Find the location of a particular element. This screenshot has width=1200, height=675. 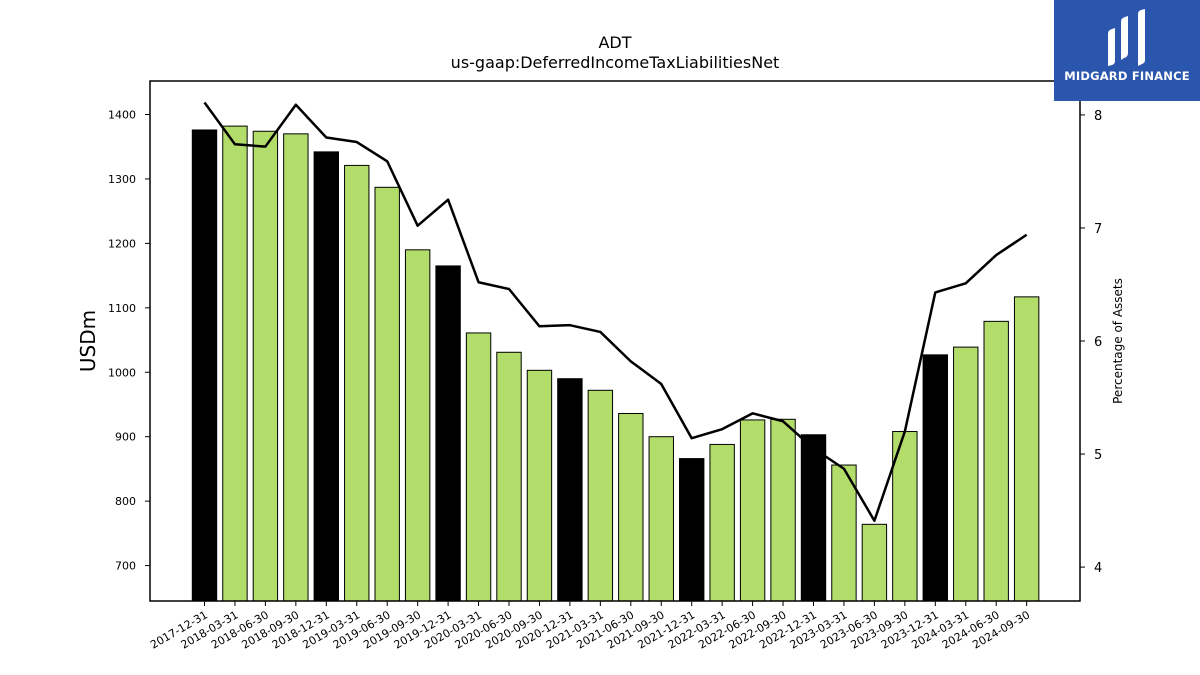

y2-tick-label: 8 is located at coordinates (1098, 116).